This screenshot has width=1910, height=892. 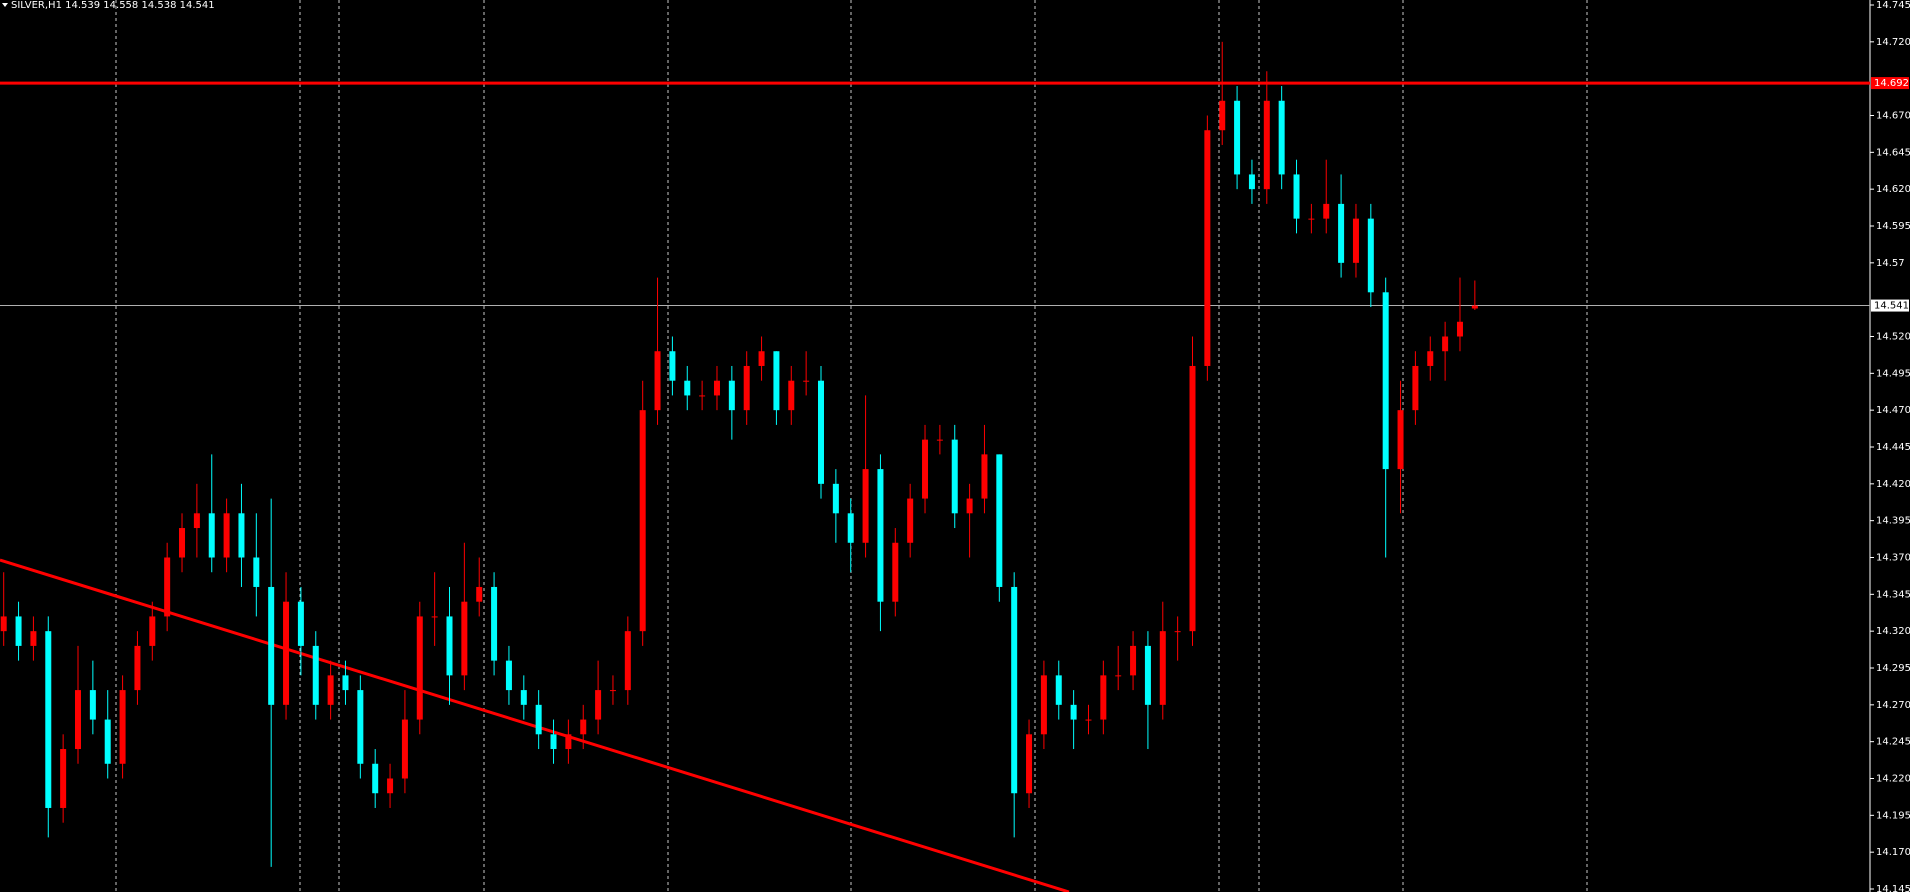 What do you see at coordinates (1893, 337) in the screenshot?
I see `y-tick-label: 14.520` at bounding box center [1893, 337].